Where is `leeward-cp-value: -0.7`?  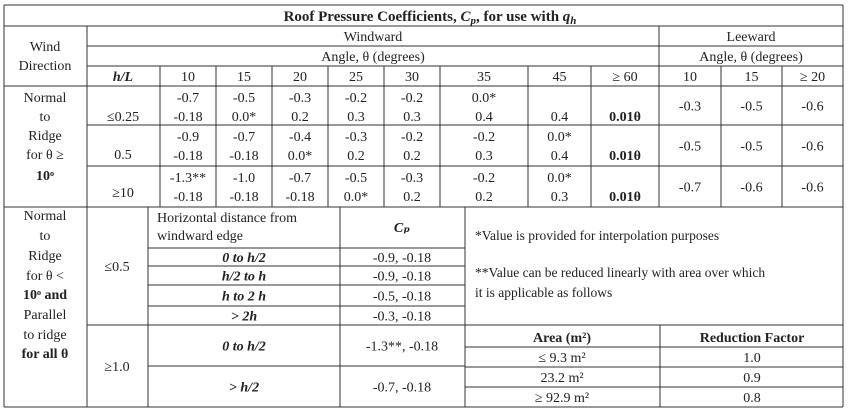 leeward-cp-value: -0.7 is located at coordinates (690, 188).